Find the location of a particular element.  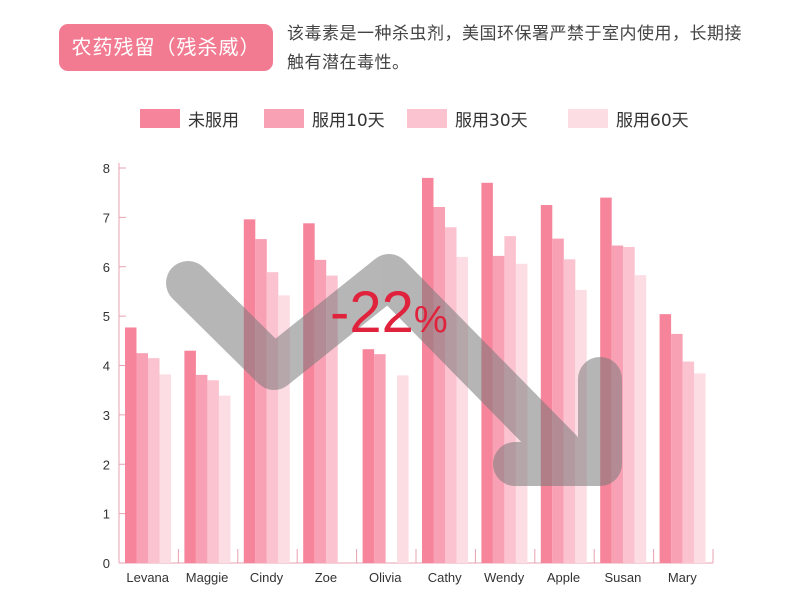

y-tick-label: 0 is located at coordinates (106, 563).